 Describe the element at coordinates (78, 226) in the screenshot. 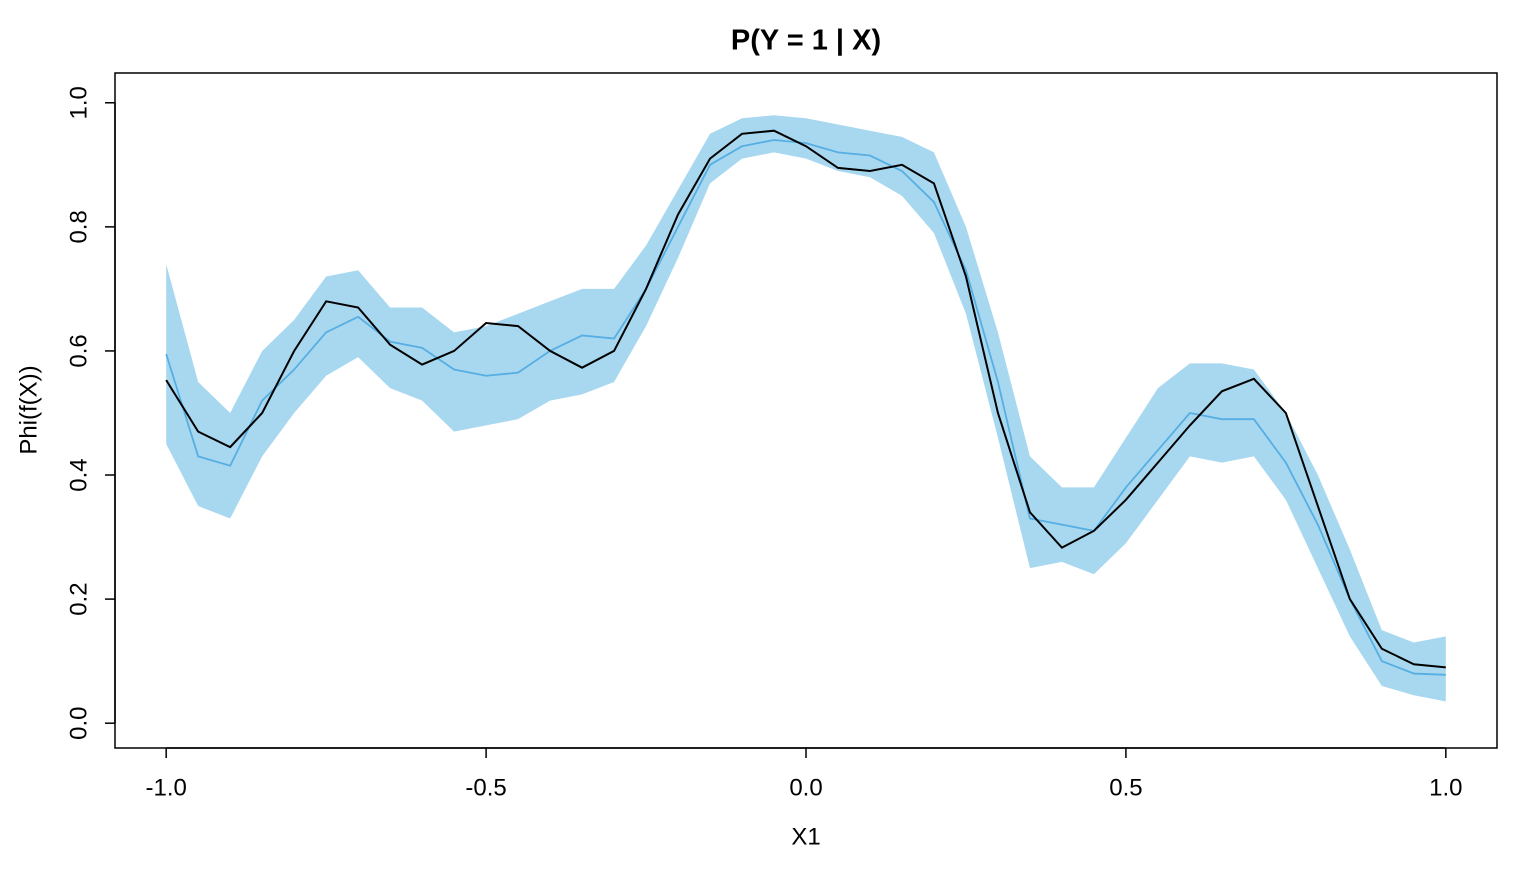

I see `y-tick-label: 0.8` at that location.